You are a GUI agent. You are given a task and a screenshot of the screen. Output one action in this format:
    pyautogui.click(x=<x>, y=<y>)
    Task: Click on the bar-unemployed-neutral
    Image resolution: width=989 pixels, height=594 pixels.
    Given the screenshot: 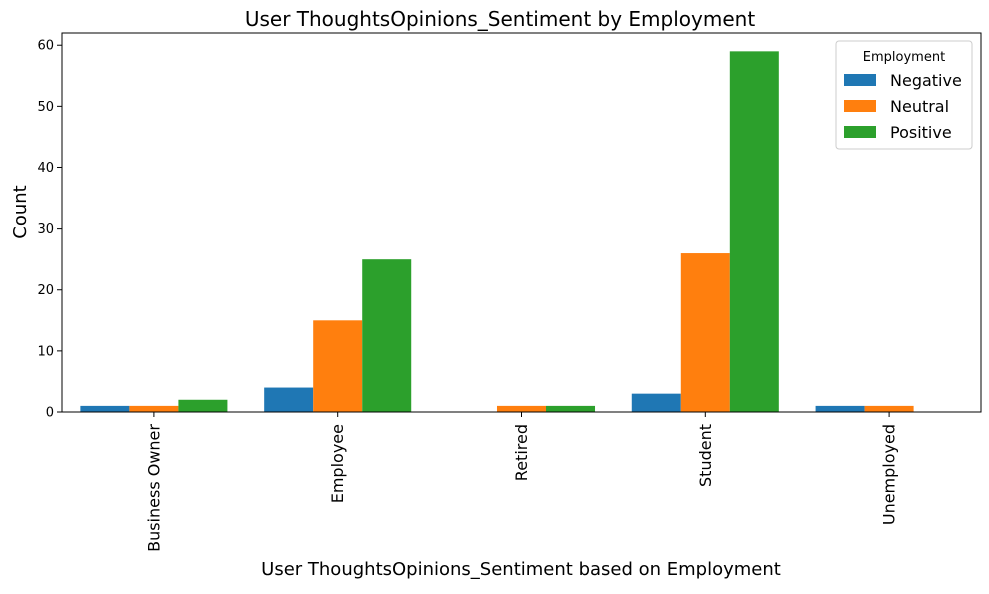 What is the action you would take?
    pyautogui.click(x=889, y=408)
    